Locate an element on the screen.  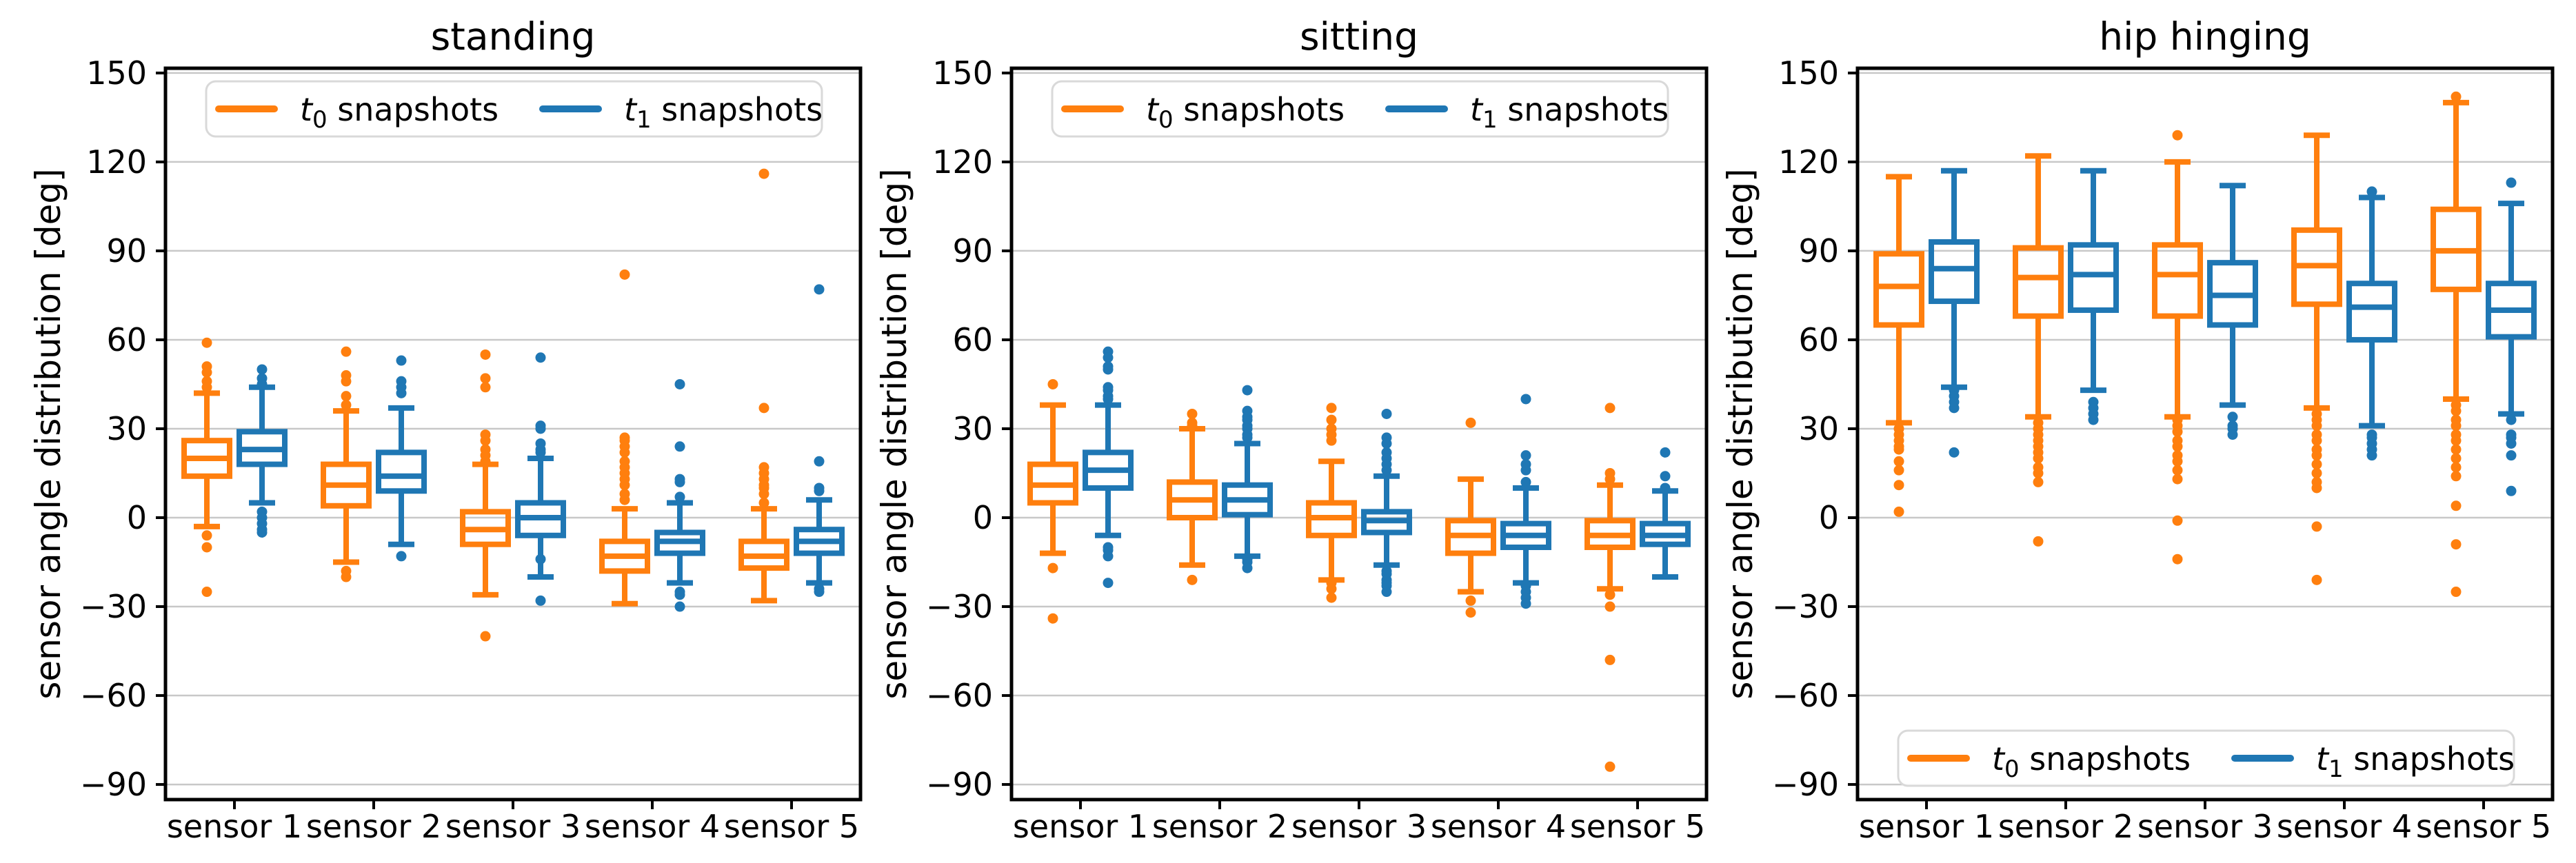
x-tick-label: sensor 4 is located at coordinates (2344, 826).